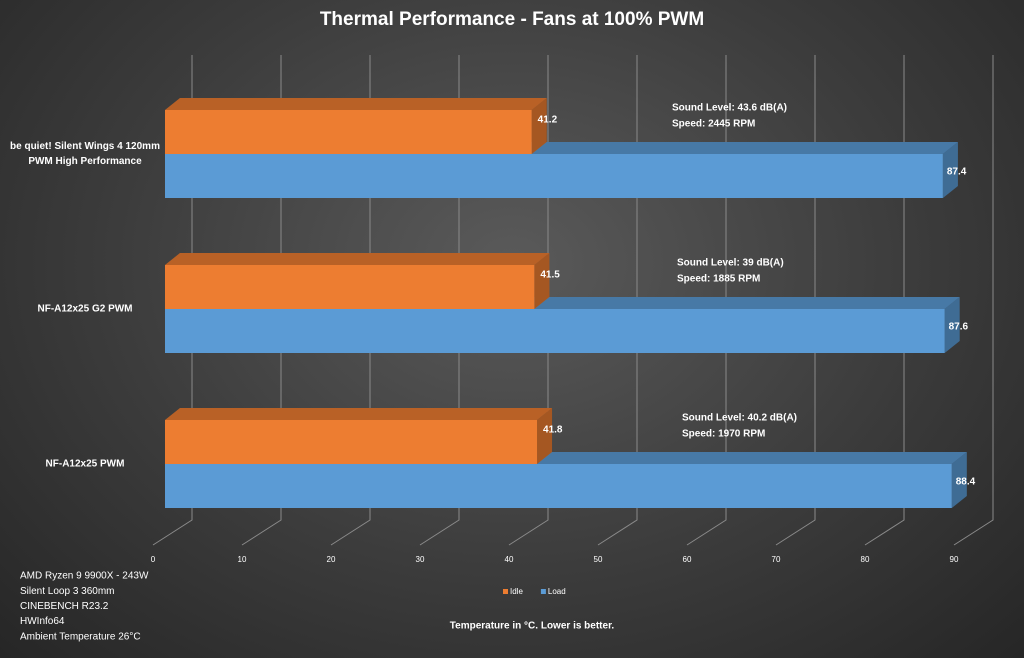 Image resolution: width=1024 pixels, height=658 pixels. I want to click on data-label: 87.6, so click(959, 327).